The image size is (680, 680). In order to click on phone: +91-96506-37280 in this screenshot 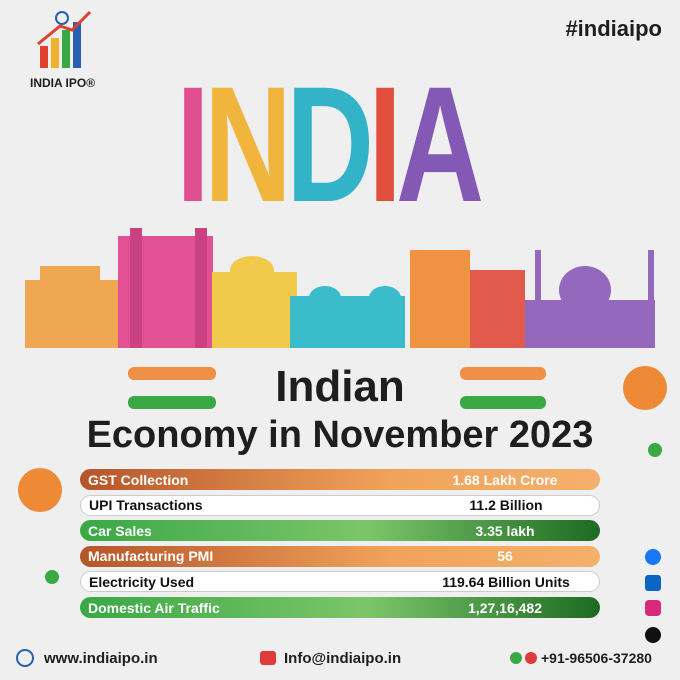, I will do `click(596, 658)`.